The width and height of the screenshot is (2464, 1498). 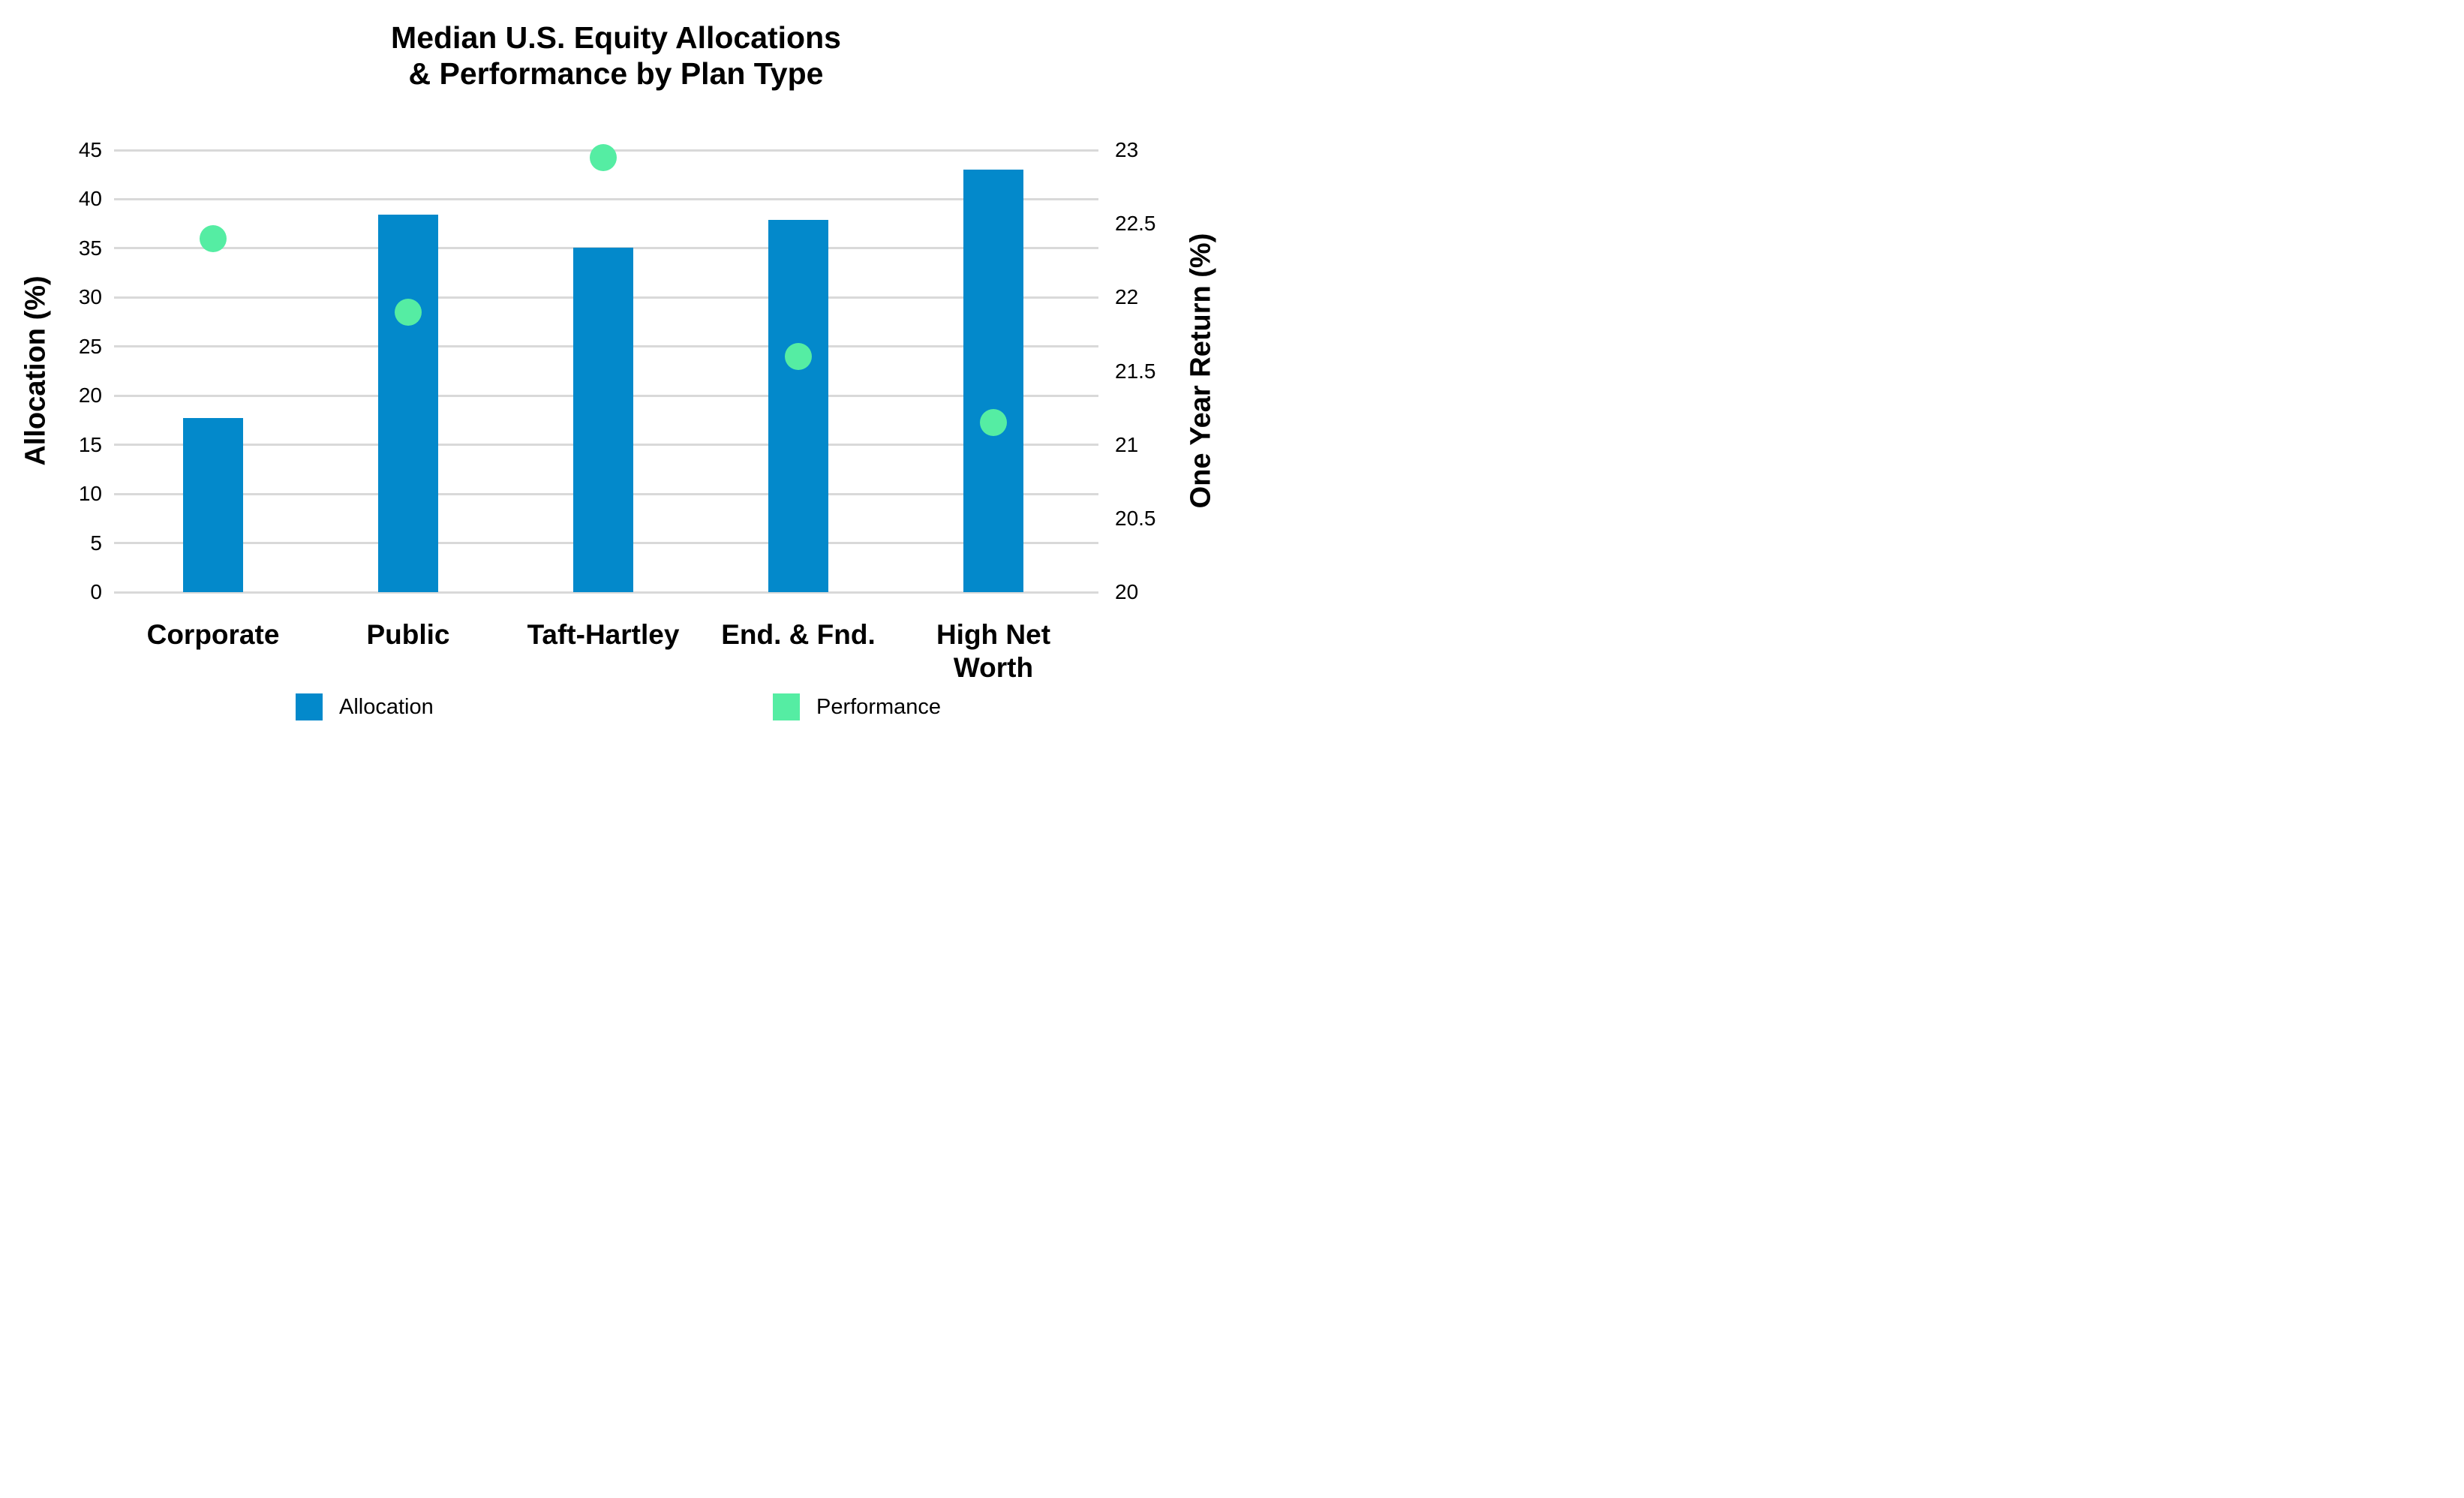 What do you see at coordinates (616, 37) in the screenshot?
I see `chart-title-line1: Median U.S. Equity Allocations` at bounding box center [616, 37].